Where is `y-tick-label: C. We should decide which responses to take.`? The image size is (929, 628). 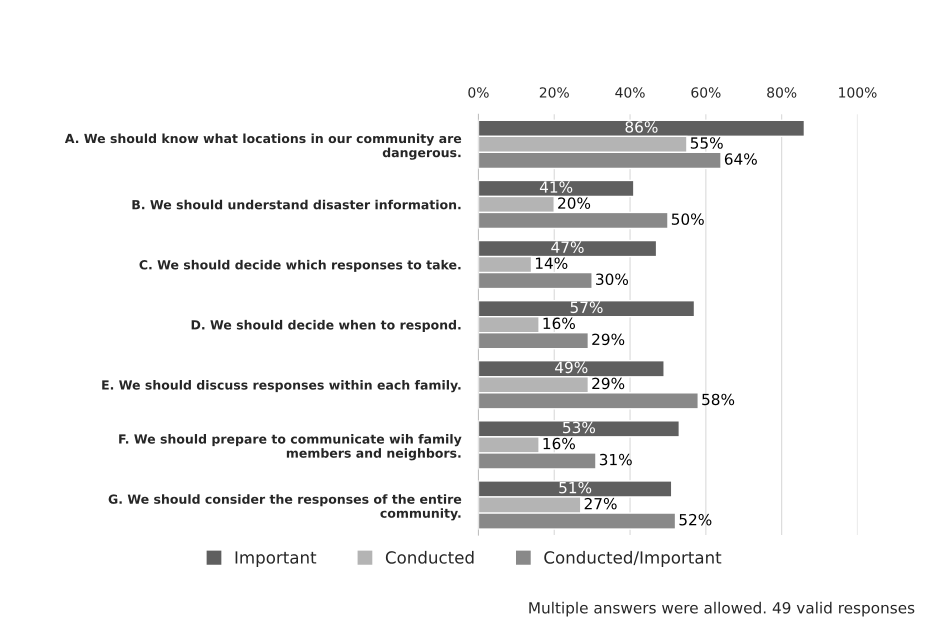
y-tick-label: C. We should decide which responses to take. is located at coordinates (299, 266).